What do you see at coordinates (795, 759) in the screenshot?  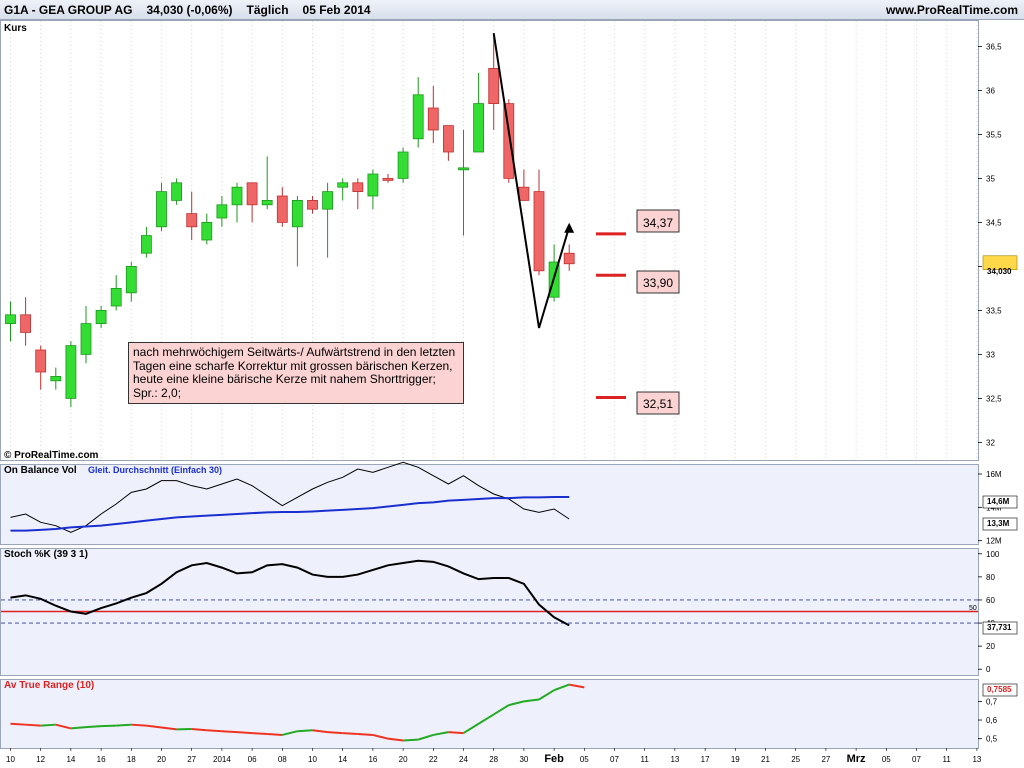 I see `x-tick-label: 25` at bounding box center [795, 759].